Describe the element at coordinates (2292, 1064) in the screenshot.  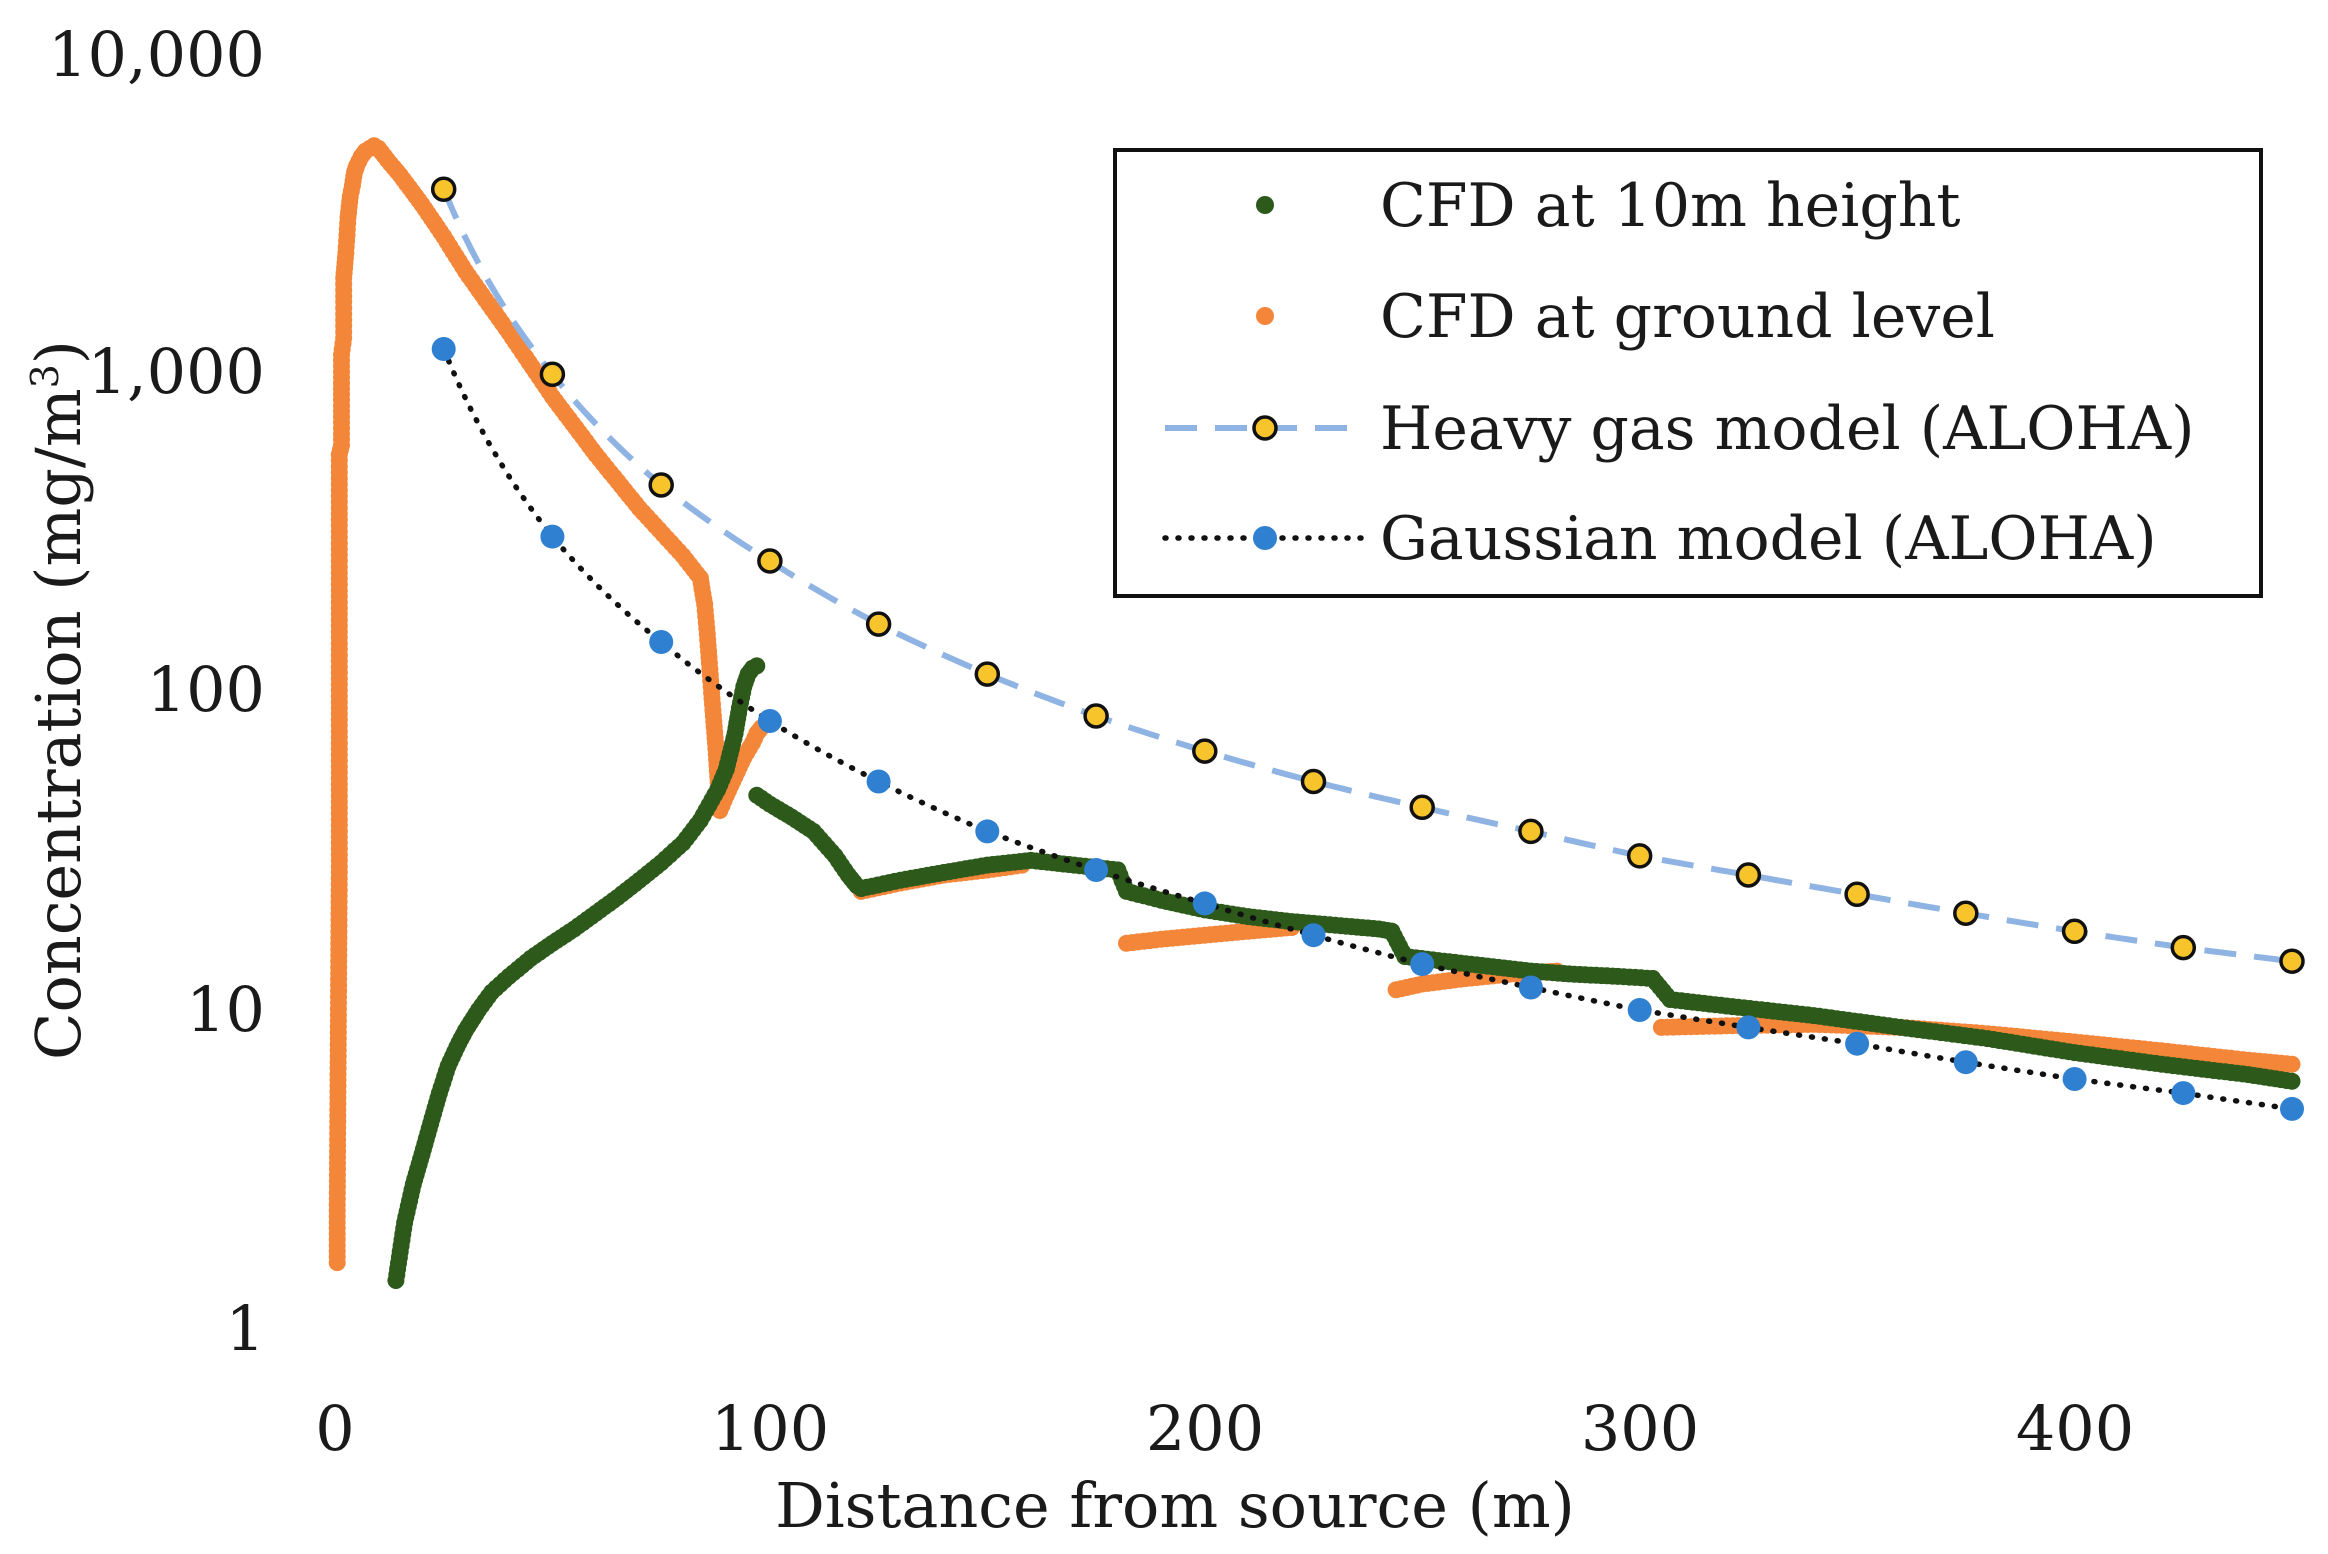
I see `cfd-ground-point` at that location.